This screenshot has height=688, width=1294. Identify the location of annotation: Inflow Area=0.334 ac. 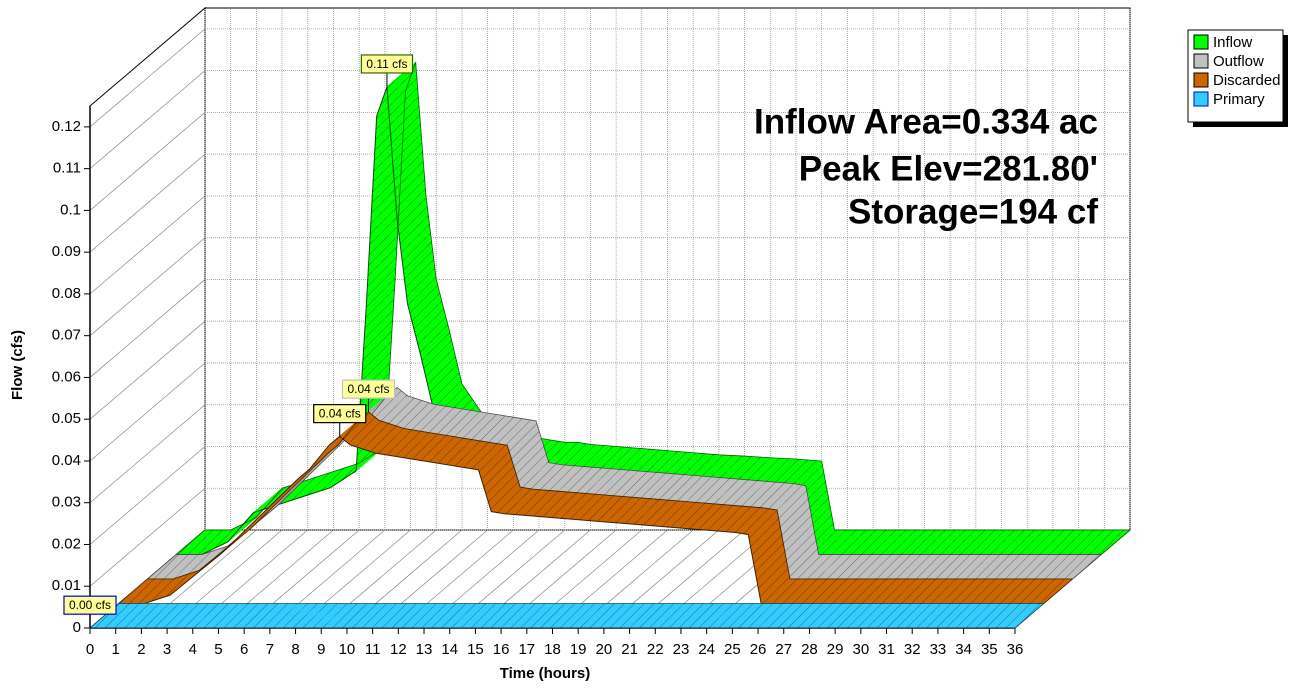
(926, 121).